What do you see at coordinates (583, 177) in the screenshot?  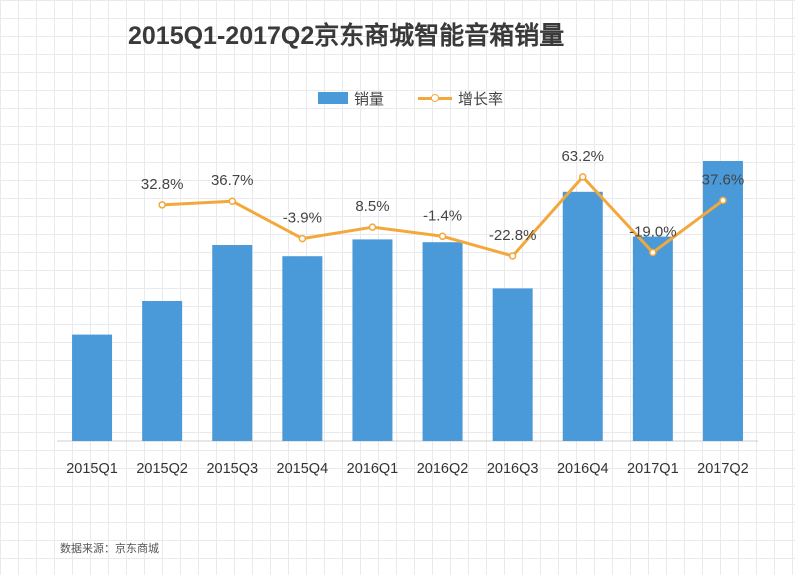 I see `growth-point-2016Q4` at bounding box center [583, 177].